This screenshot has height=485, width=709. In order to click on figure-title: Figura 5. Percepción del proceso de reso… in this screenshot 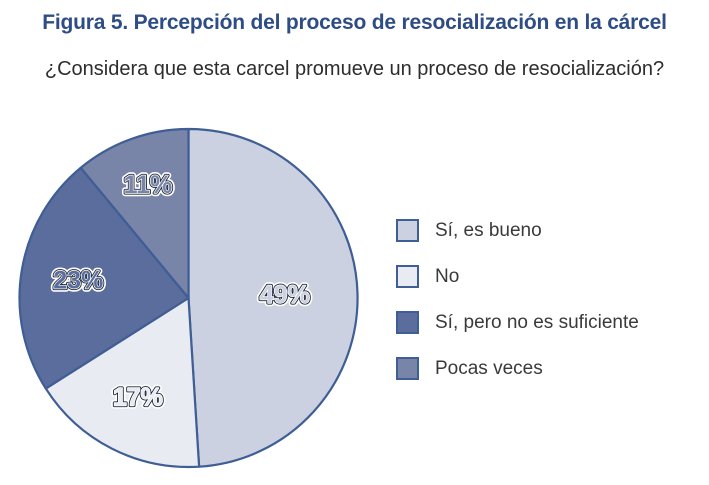, I will do `click(354, 22)`.